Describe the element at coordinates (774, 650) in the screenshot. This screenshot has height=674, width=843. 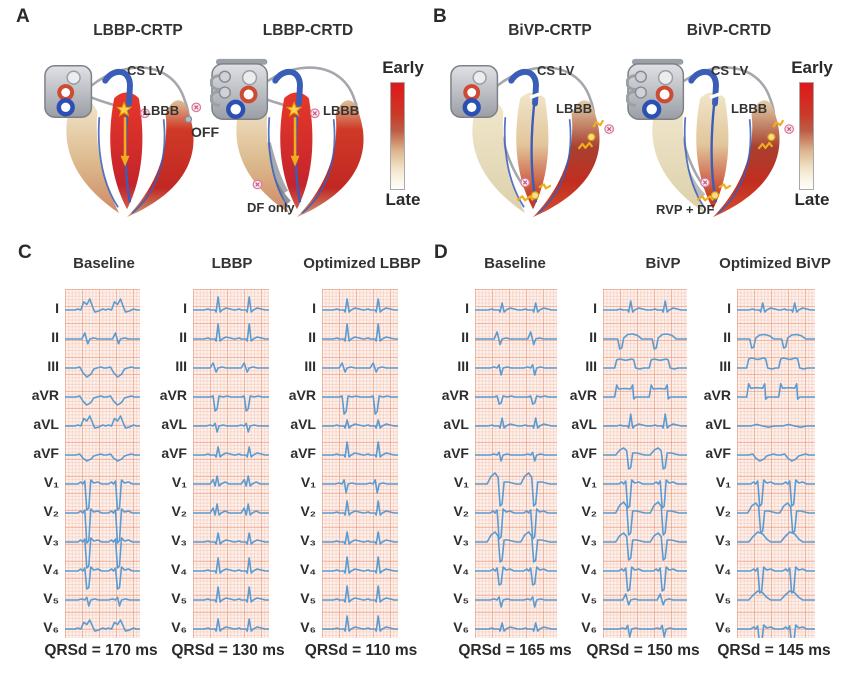
I see `qrsd-label: QRSd = 145 ms` at that location.